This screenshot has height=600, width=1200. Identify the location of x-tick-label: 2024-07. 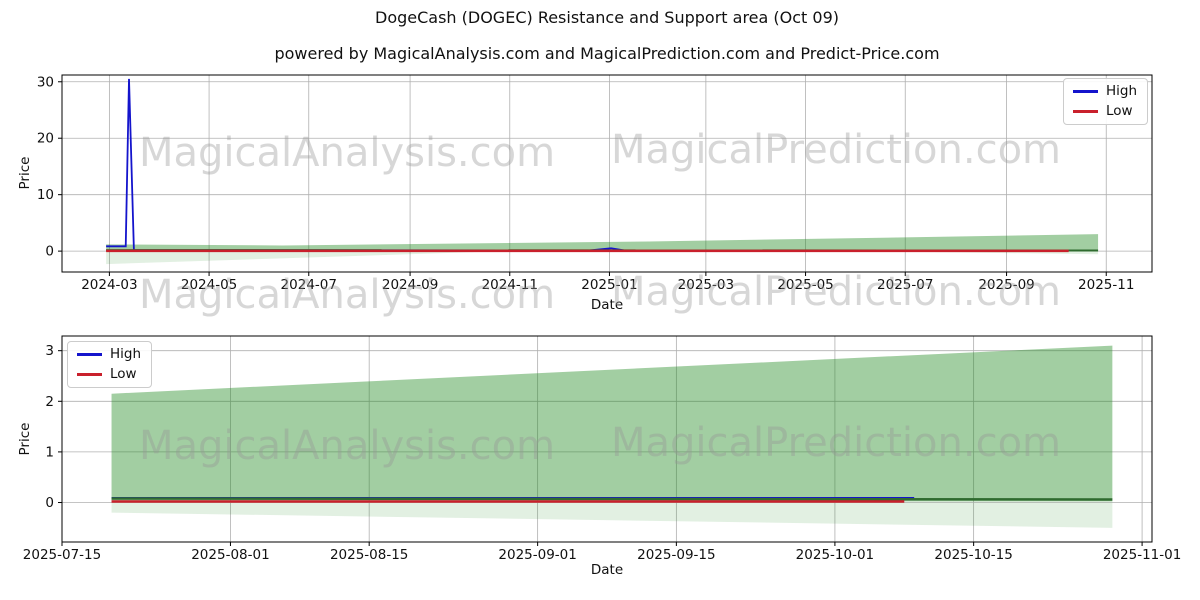
(309, 285).